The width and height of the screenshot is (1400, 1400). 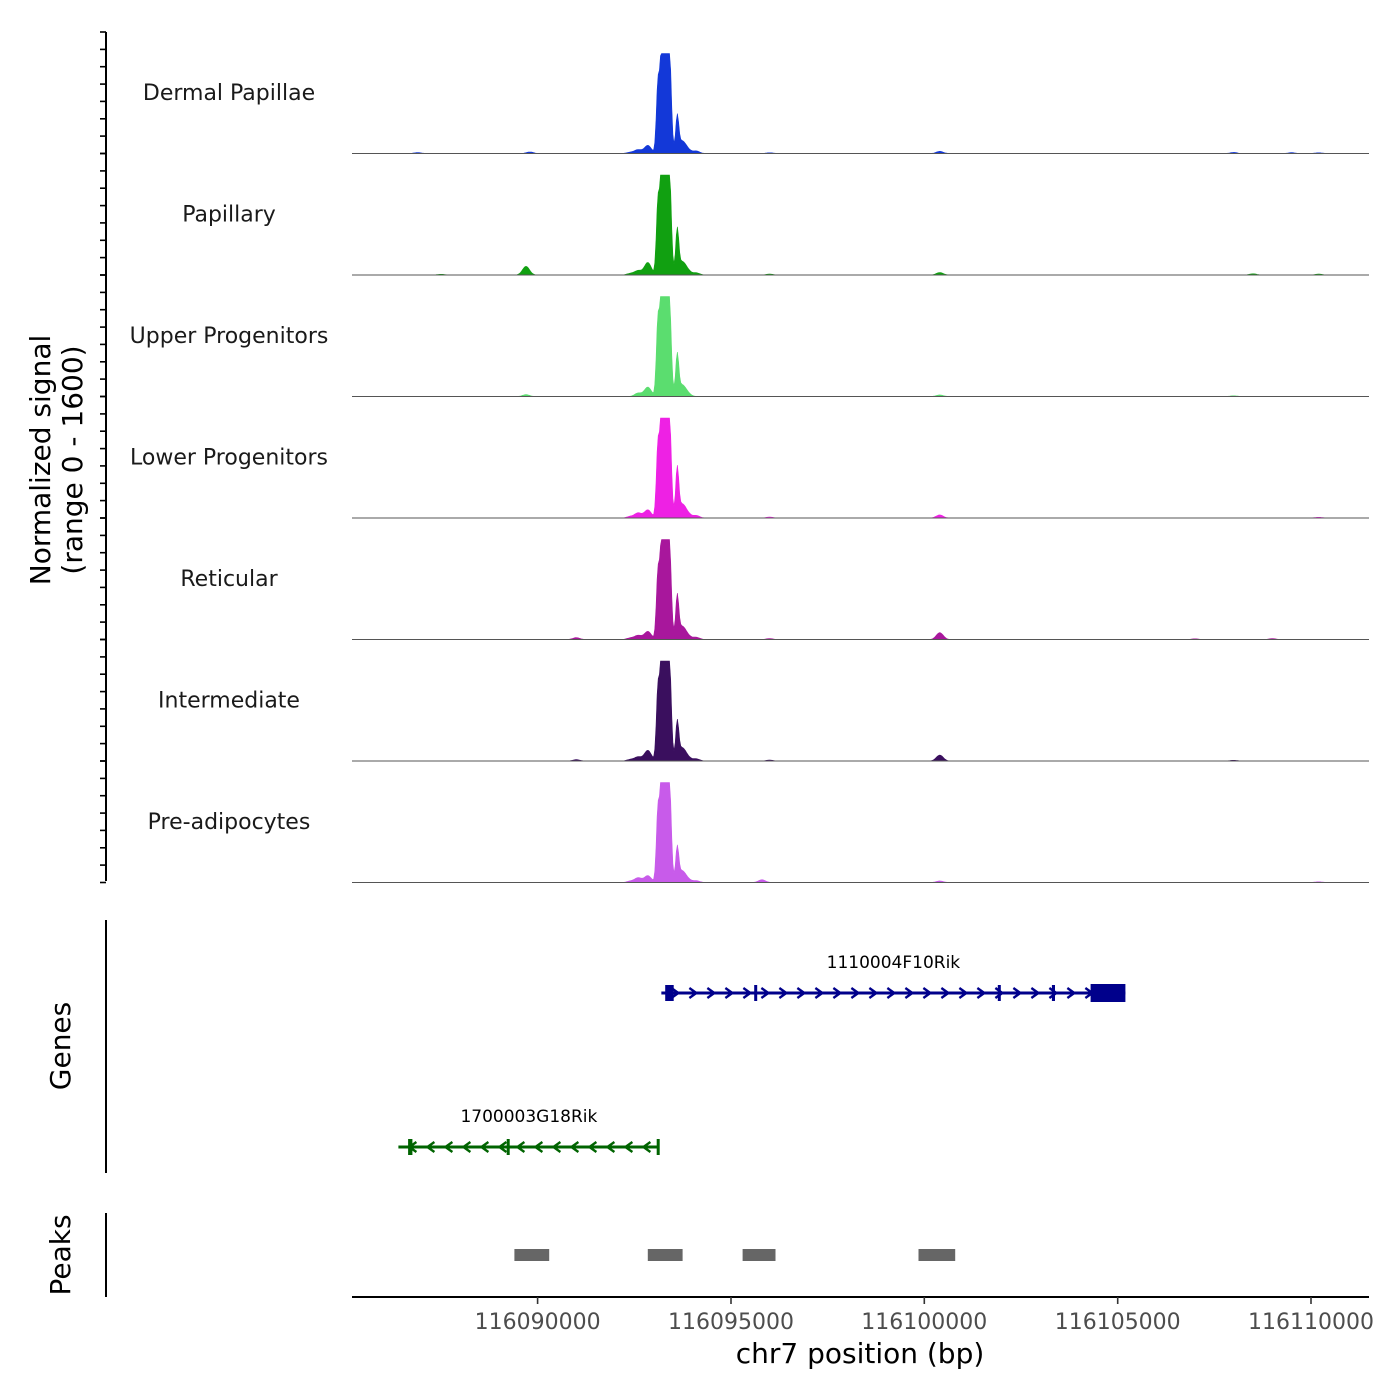 I want to click on coverage-track: Papillary, so click(x=775, y=225).